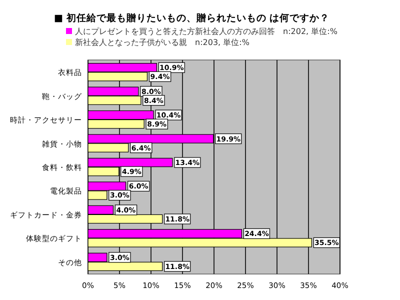  I want to click on chart-title: ■ 初任給で最も贈りたいもの、贈られたいもの は何ですか？, so click(192, 18).